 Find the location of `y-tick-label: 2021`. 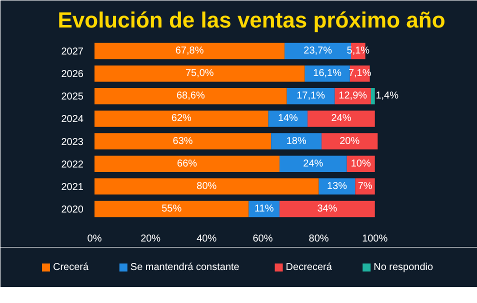

y-tick-label: 2021 is located at coordinates (72, 187).